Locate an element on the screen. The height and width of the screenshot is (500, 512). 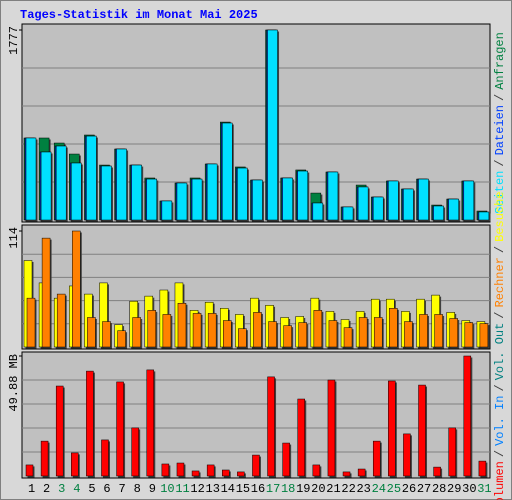
x-tick-label: 17 is located at coordinates (273, 489).